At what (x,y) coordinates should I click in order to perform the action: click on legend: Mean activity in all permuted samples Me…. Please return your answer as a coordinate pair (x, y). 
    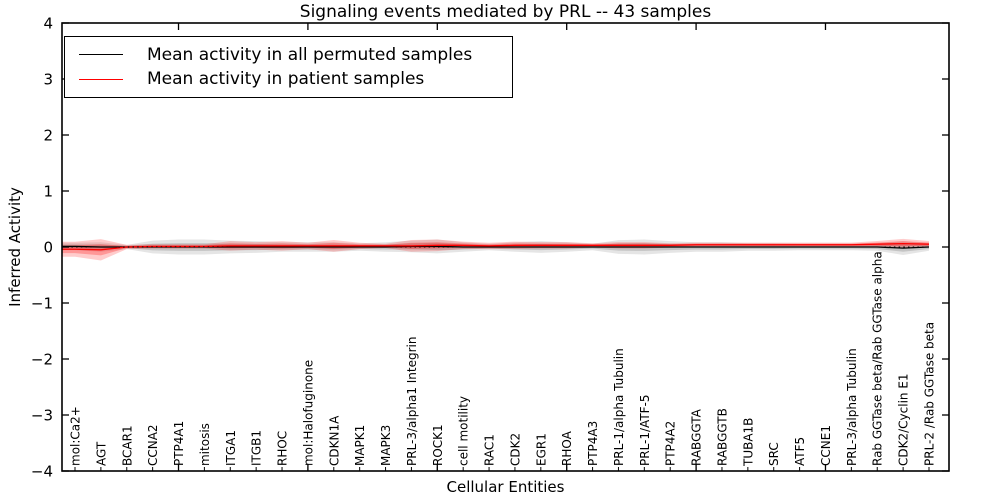
    Looking at the image, I should click on (288, 67).